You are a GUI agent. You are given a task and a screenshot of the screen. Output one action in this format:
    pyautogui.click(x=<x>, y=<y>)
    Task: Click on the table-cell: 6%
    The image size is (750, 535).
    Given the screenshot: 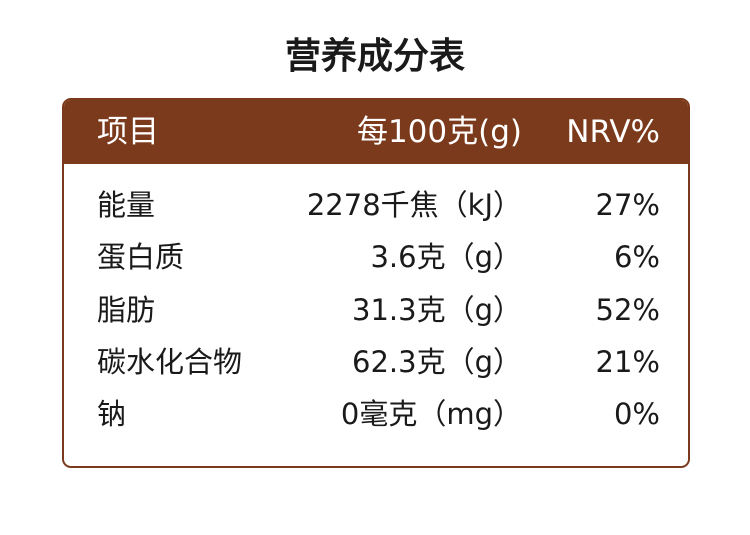 What is the action you would take?
    pyautogui.click(x=636, y=257)
    